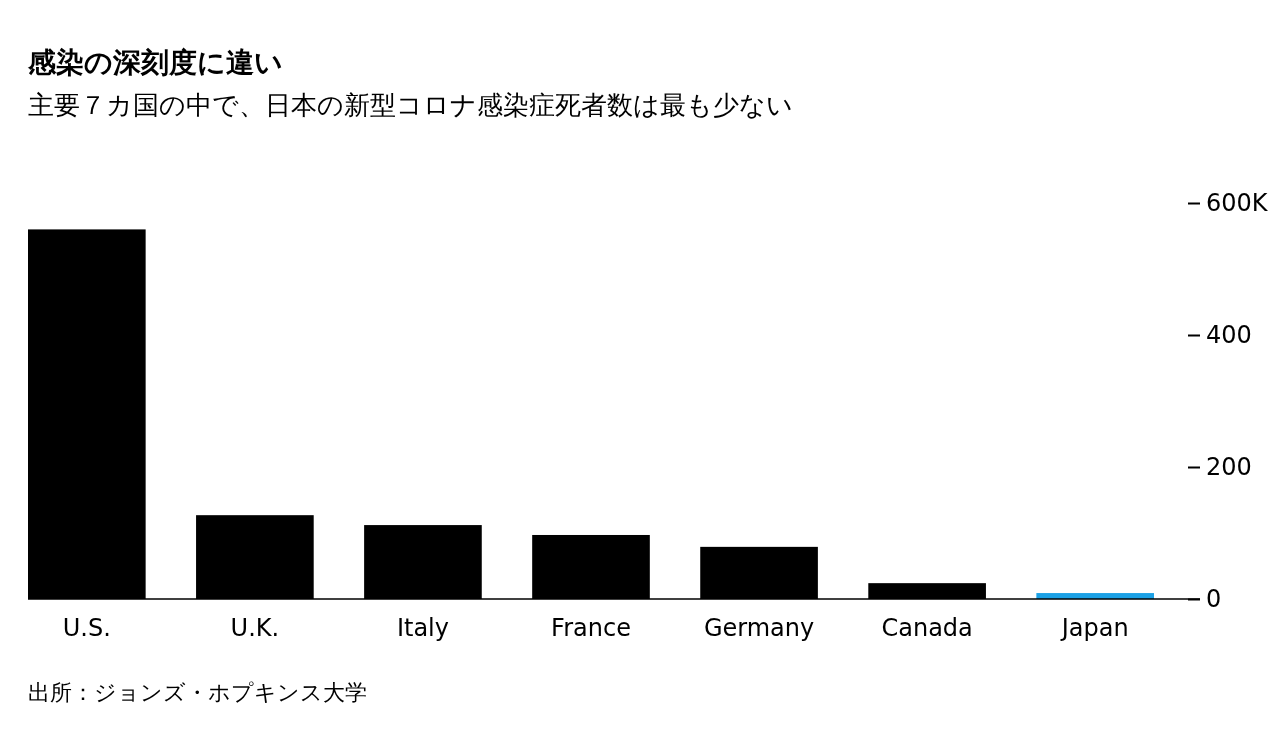  I want to click on x-tick-label: Canada, so click(927, 628).